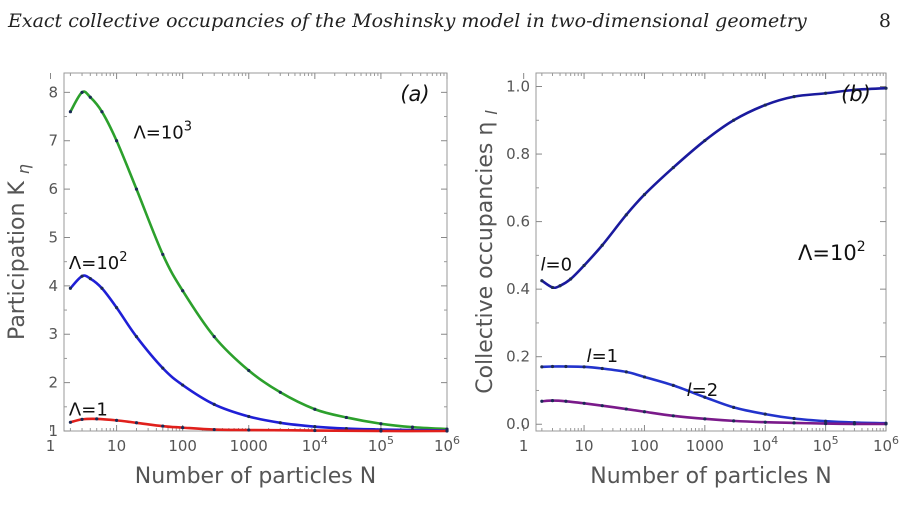 This screenshot has width=901, height=508. Describe the element at coordinates (765, 444) in the screenshot. I see `x-tick-label: 10⁴` at that location.